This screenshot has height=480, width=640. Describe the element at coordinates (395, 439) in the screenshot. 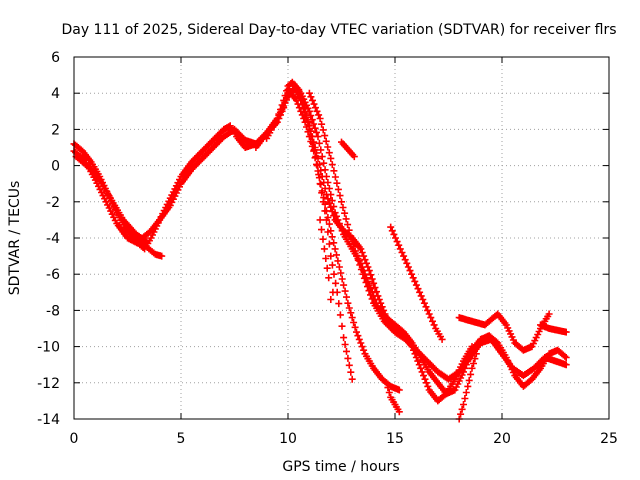

I see `x-tick-label: 15` at that location.